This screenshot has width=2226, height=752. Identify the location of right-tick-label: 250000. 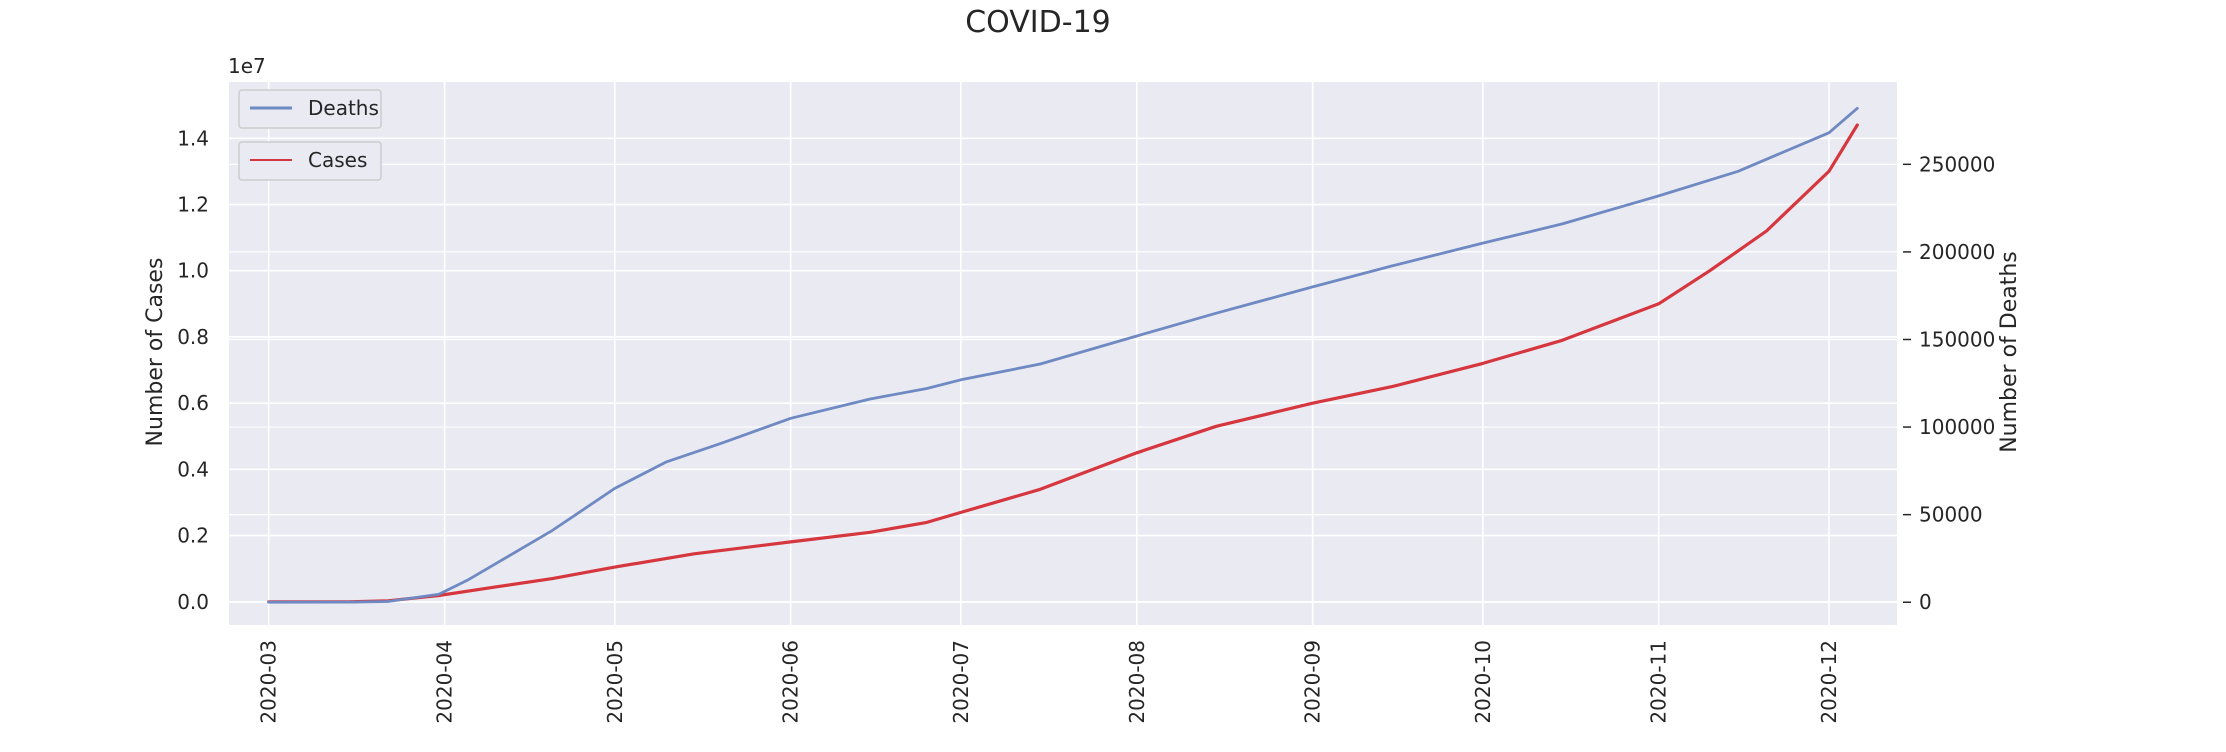
(1957, 164).